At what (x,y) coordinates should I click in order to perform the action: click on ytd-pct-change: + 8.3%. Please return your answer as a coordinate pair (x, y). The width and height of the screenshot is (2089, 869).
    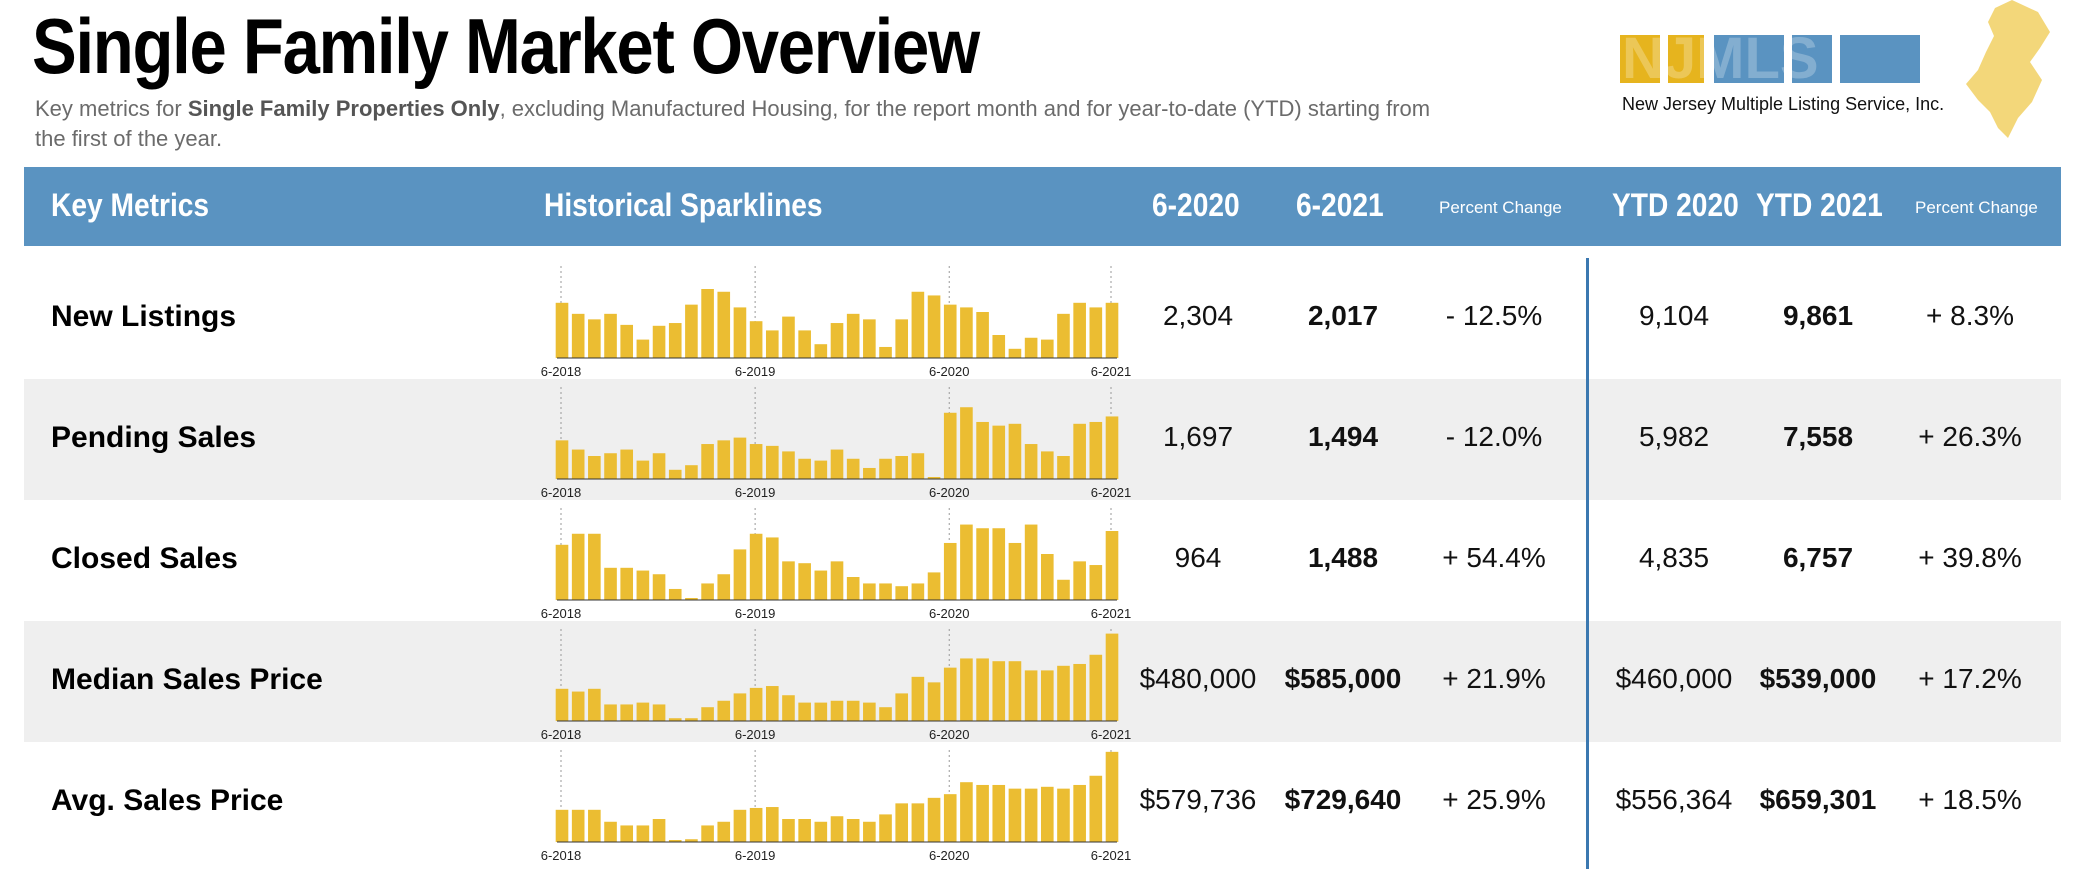
    Looking at the image, I should click on (1970, 315).